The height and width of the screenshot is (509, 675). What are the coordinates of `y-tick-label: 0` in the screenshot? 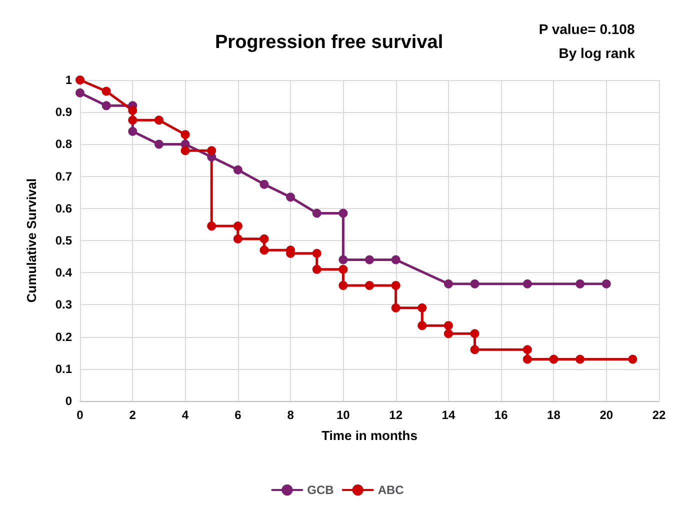 It's located at (68, 401).